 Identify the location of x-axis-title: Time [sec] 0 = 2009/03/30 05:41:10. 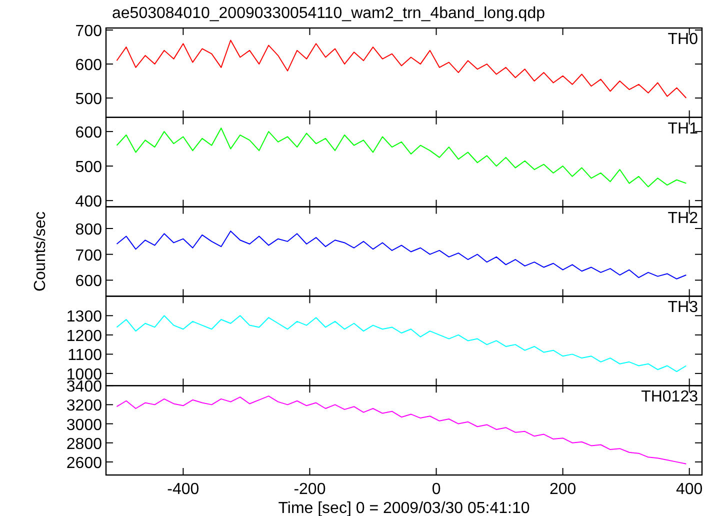
(404, 508).